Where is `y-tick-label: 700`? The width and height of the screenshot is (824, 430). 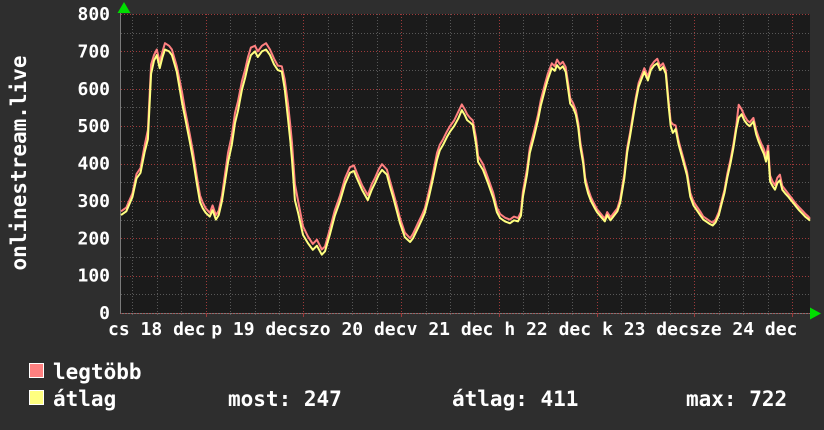 y-tick-label: 700 is located at coordinates (93, 51).